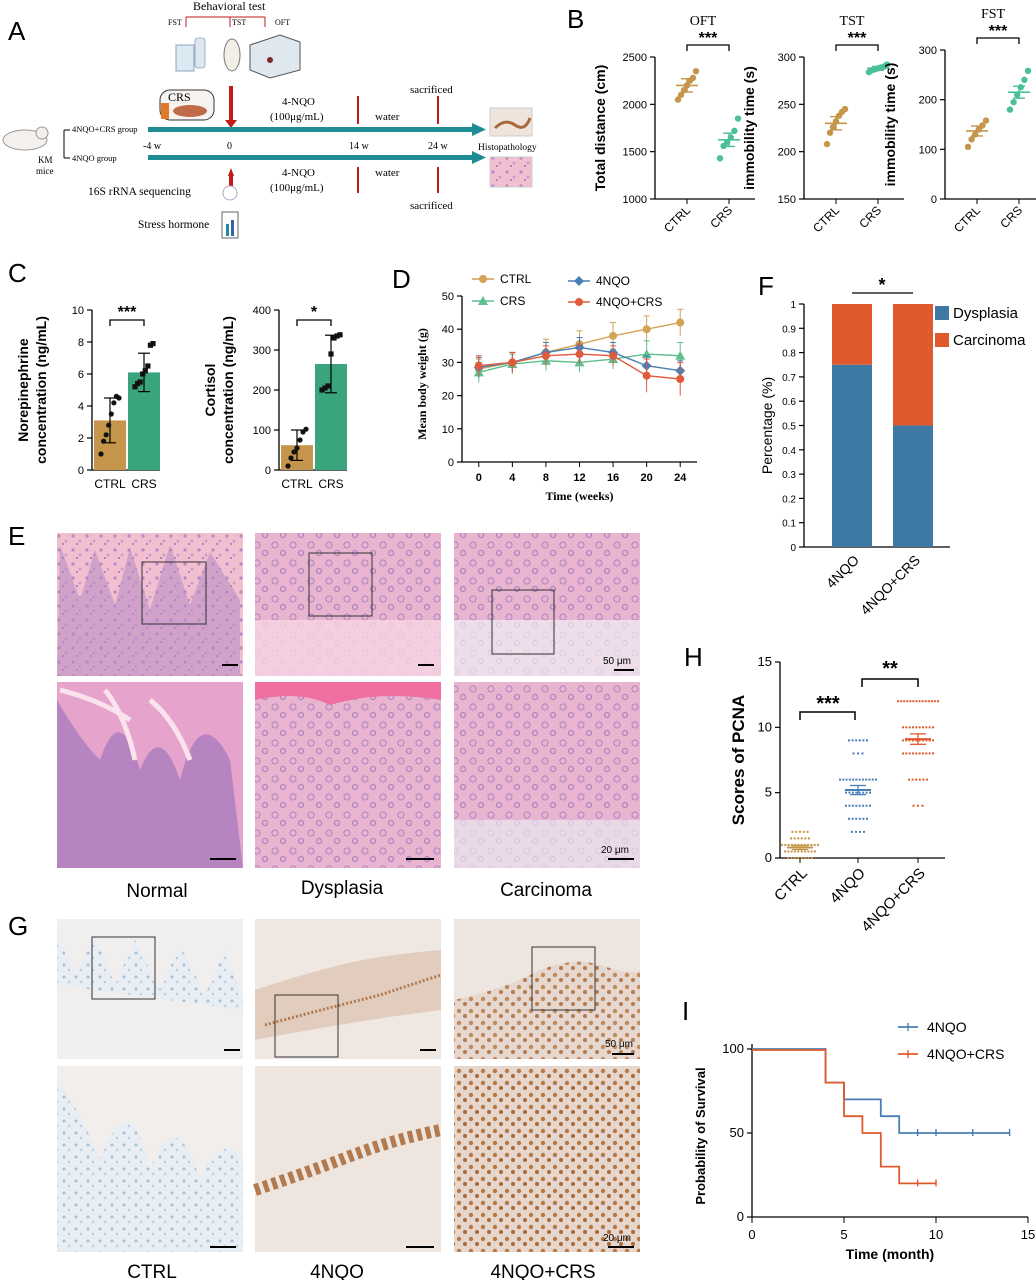 The height and width of the screenshot is (1280, 1036). Describe the element at coordinates (738, 760) in the screenshot. I see `y-axis-label: Scores of PCNA` at that location.